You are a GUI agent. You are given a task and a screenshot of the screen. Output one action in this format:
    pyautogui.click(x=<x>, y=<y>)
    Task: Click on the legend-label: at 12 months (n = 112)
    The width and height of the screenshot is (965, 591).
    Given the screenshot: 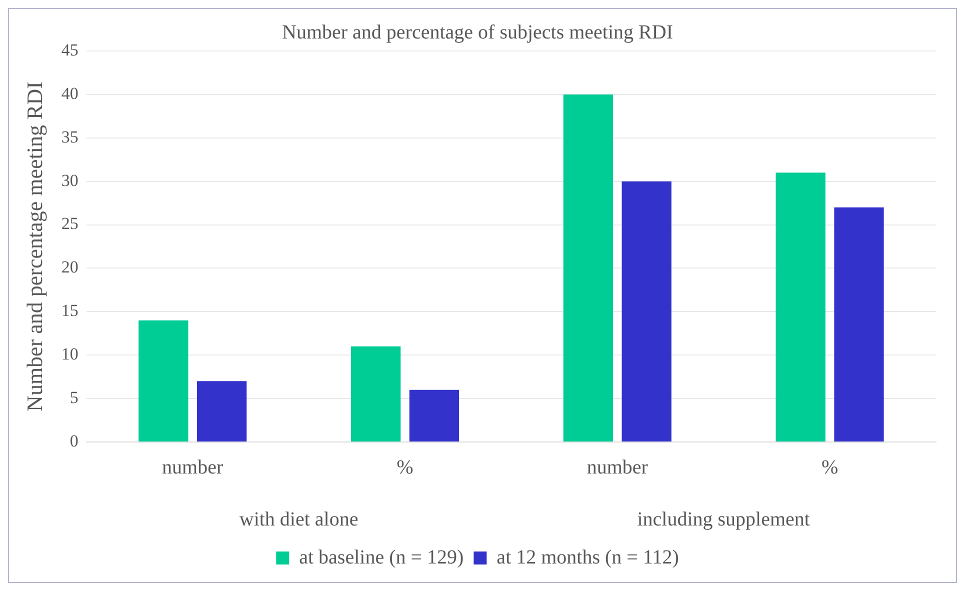 What is the action you would take?
    pyautogui.click(x=587, y=557)
    